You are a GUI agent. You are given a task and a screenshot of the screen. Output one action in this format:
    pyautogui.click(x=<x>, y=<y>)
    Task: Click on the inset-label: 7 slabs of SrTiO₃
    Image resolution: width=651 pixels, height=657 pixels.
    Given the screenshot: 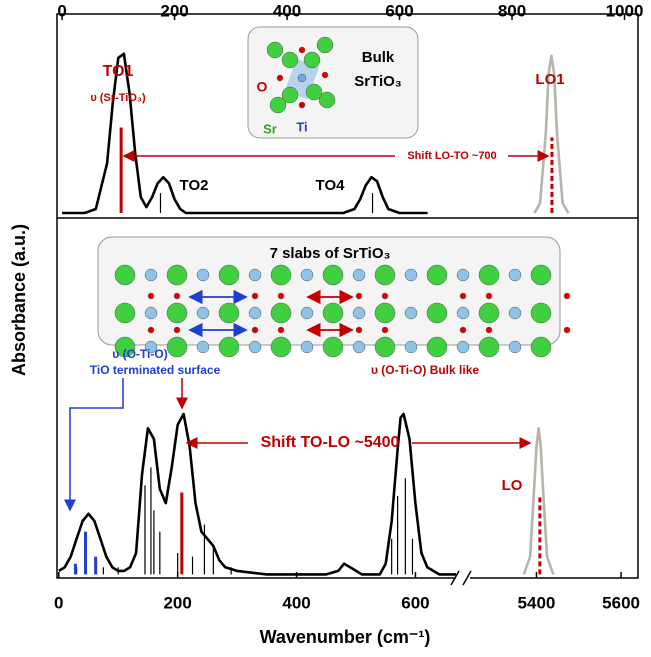 What is the action you would take?
    pyautogui.click(x=330, y=253)
    